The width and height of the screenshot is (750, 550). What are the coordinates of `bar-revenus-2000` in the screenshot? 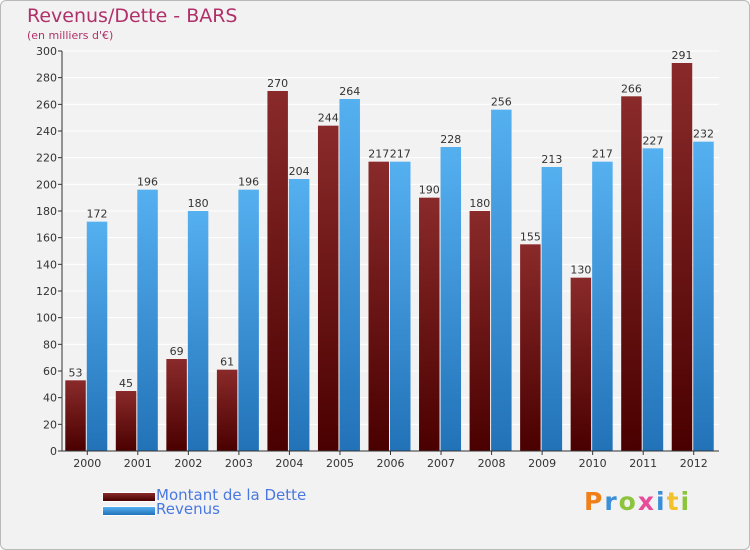 It's located at (97, 336).